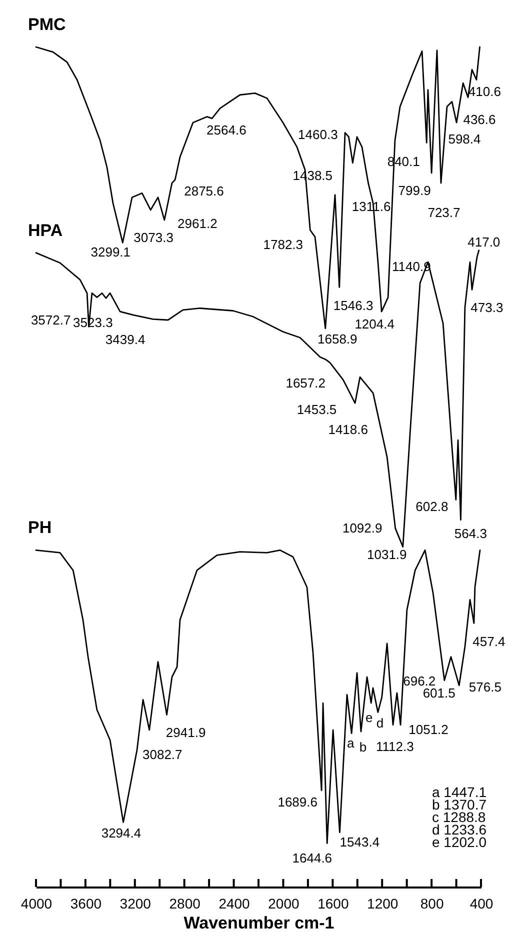 This screenshot has width=514, height=942. What do you see at coordinates (484, 91) in the screenshot?
I see `annotation: 410.6` at bounding box center [484, 91].